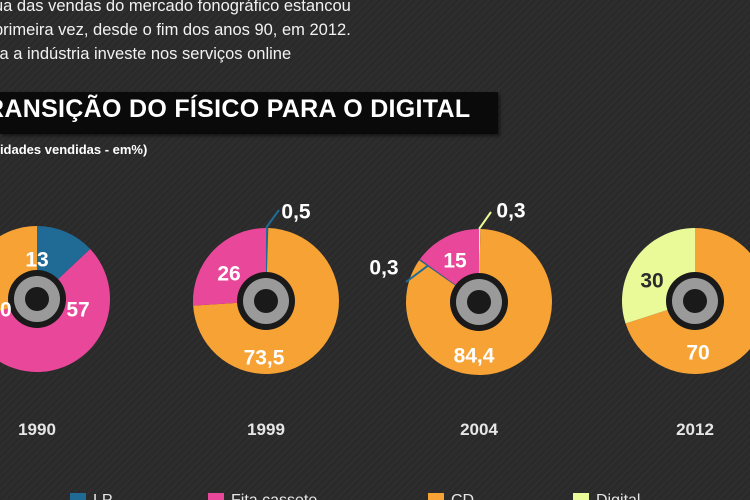 The image size is (750, 500). Describe the element at coordinates (436, 496) in the screenshot. I see `legend-swatch-cd` at that location.